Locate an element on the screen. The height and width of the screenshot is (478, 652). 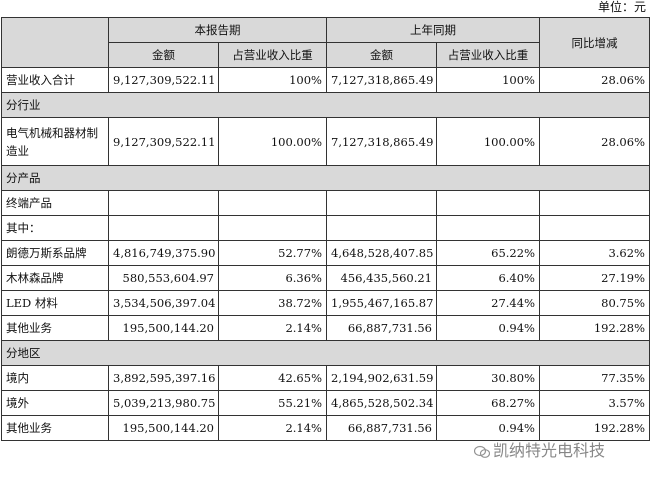
header-row-1: 本报告期 上年同期 同比增减 is located at coordinates (325, 42).